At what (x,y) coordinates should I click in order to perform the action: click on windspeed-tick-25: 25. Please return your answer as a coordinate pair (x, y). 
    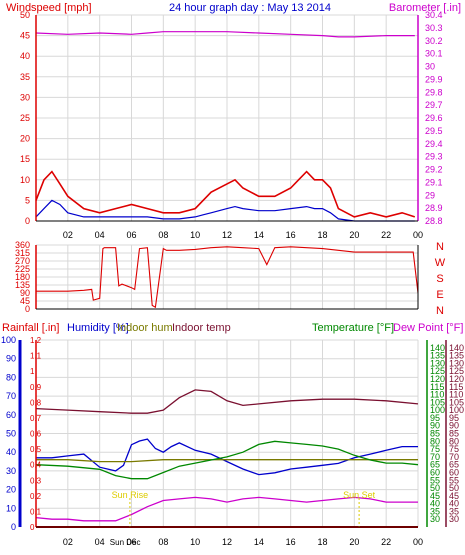
    Looking at the image, I should click on (25, 118).